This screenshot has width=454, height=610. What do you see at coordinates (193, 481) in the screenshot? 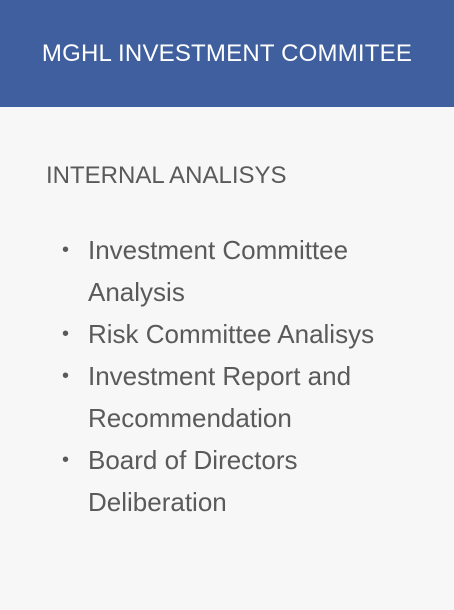
I see `list-item-label: Board of Directors Deliberation` at bounding box center [193, 481].